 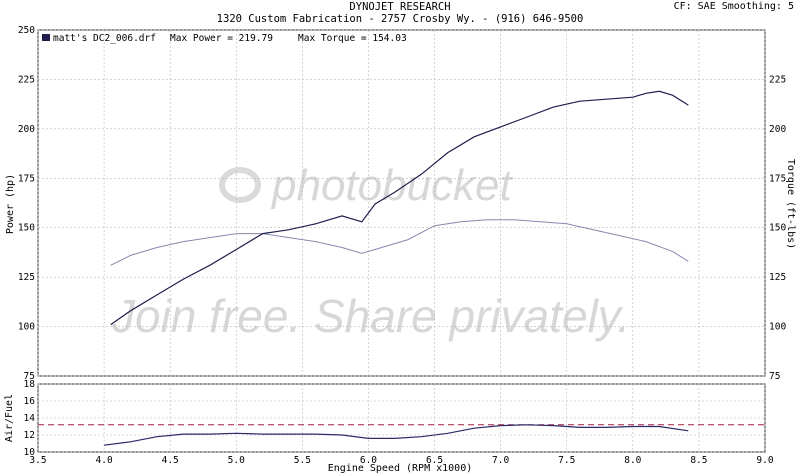 What do you see at coordinates (26, 79) in the screenshot?
I see `power-tick-label: 225` at bounding box center [26, 79].